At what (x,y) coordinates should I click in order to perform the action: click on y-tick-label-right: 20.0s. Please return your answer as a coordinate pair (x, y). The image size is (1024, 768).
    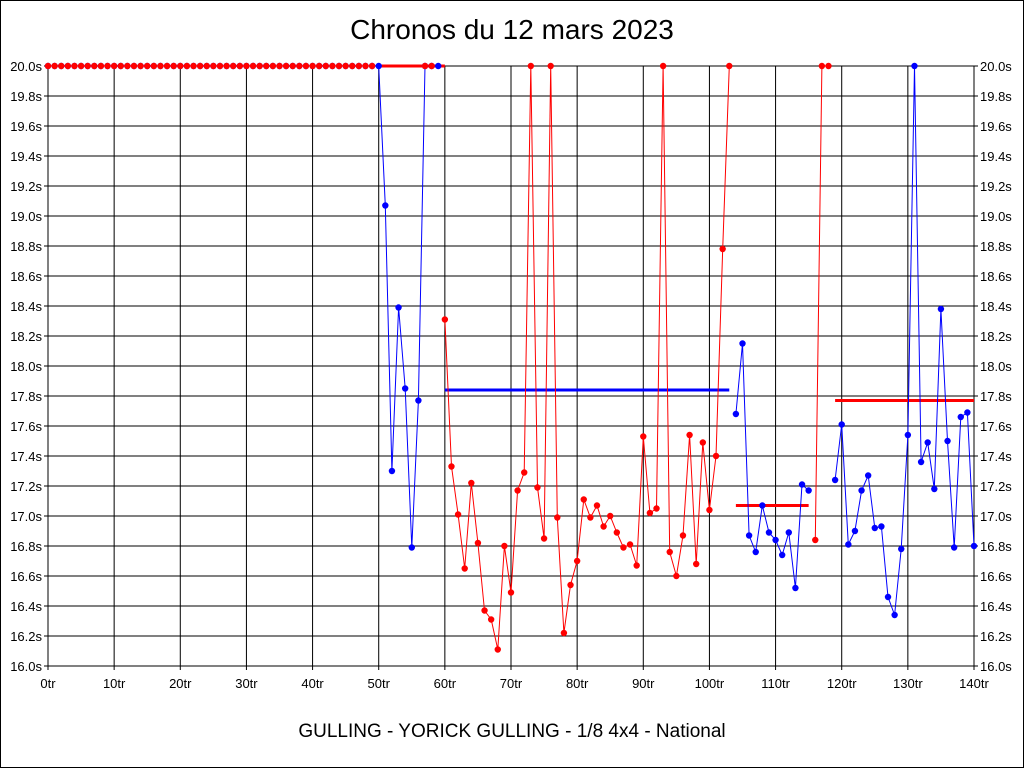
    Looking at the image, I should click on (996, 66).